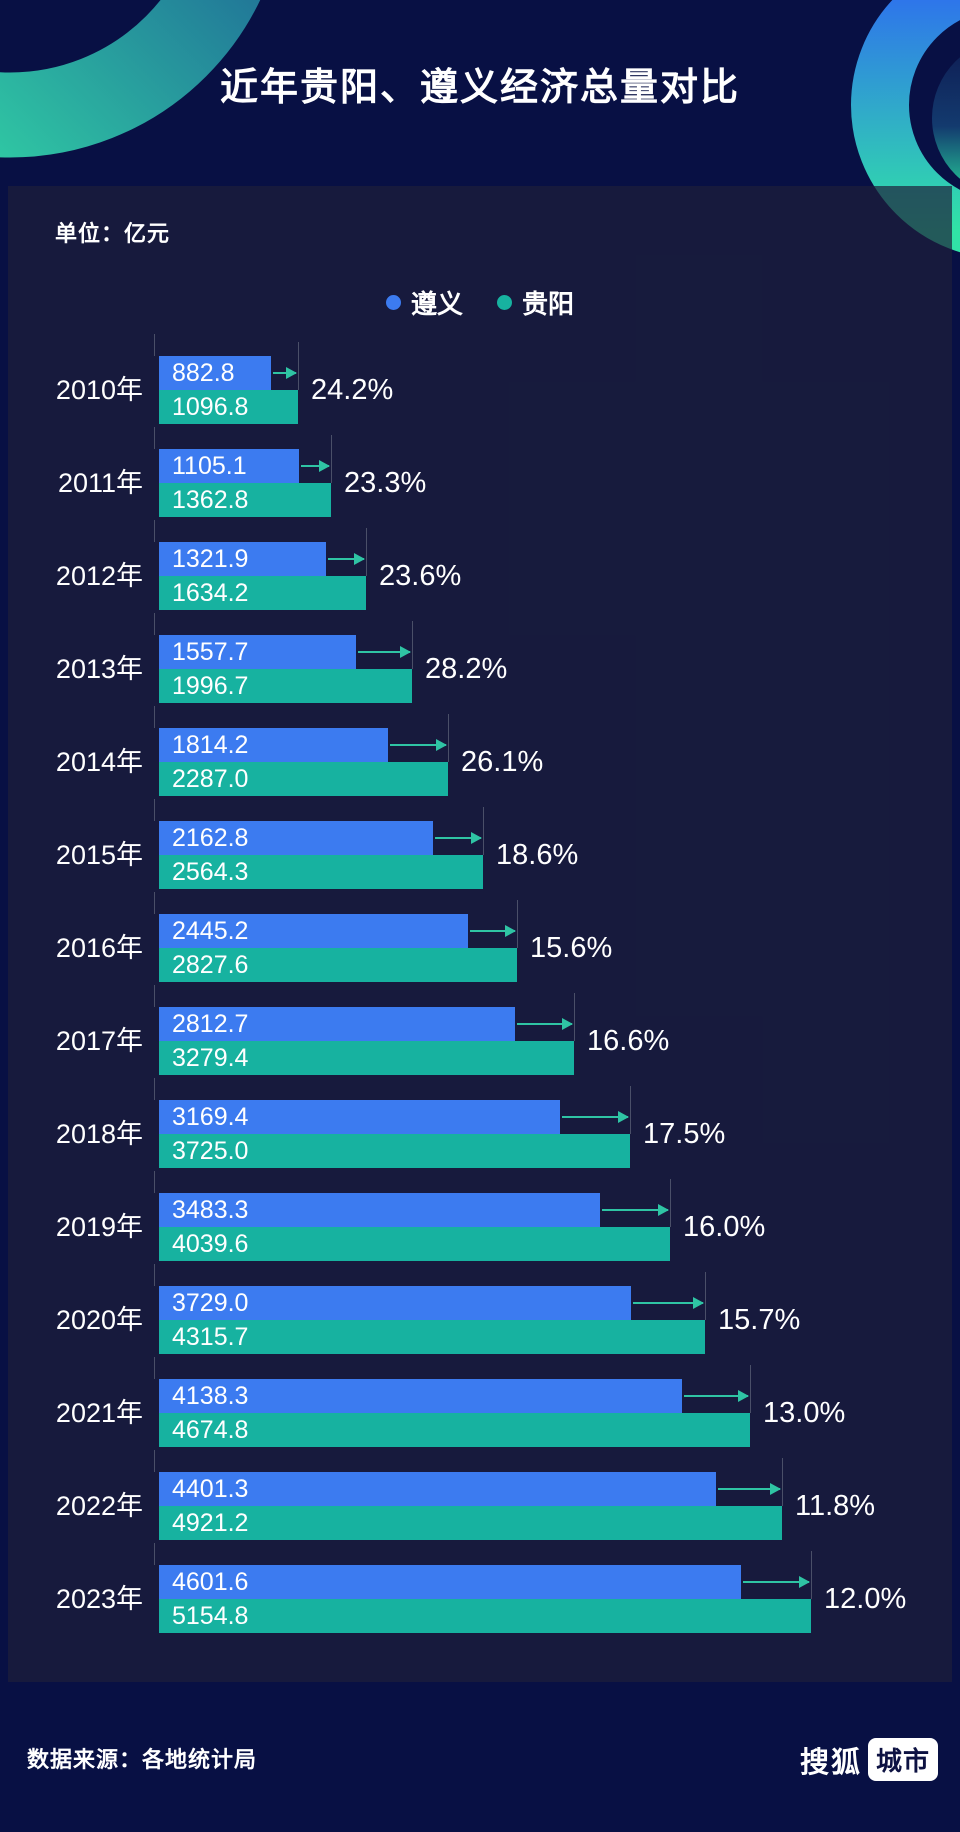  I want to click on zunyi-value-label: 882.8, so click(203, 372).